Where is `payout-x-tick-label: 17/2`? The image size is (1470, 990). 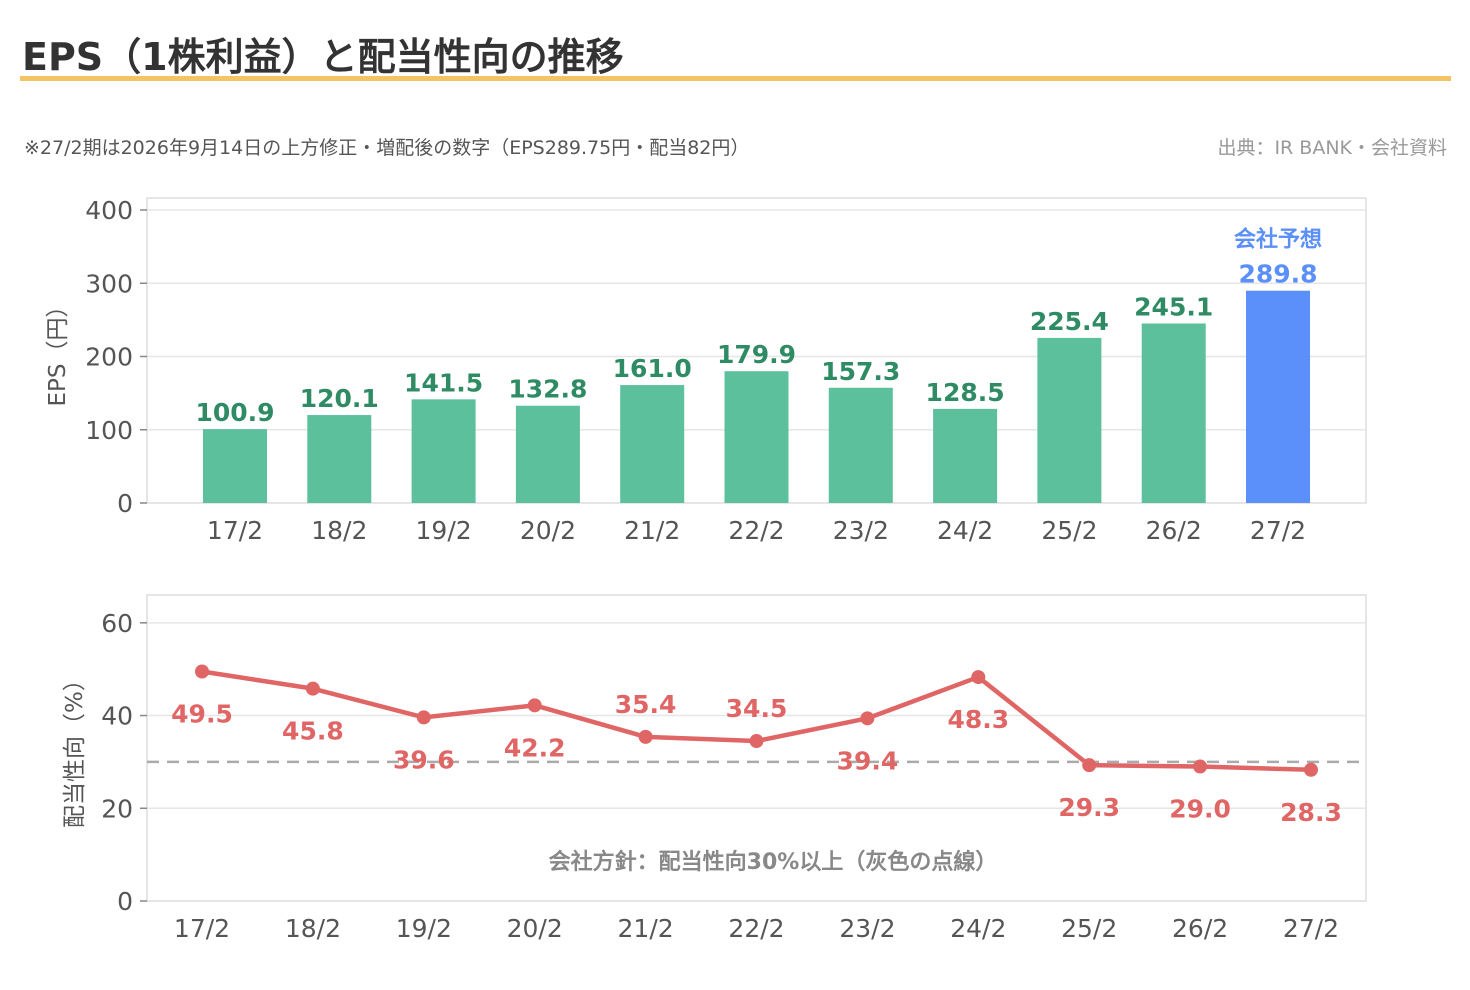 payout-x-tick-label: 17/2 is located at coordinates (202, 928).